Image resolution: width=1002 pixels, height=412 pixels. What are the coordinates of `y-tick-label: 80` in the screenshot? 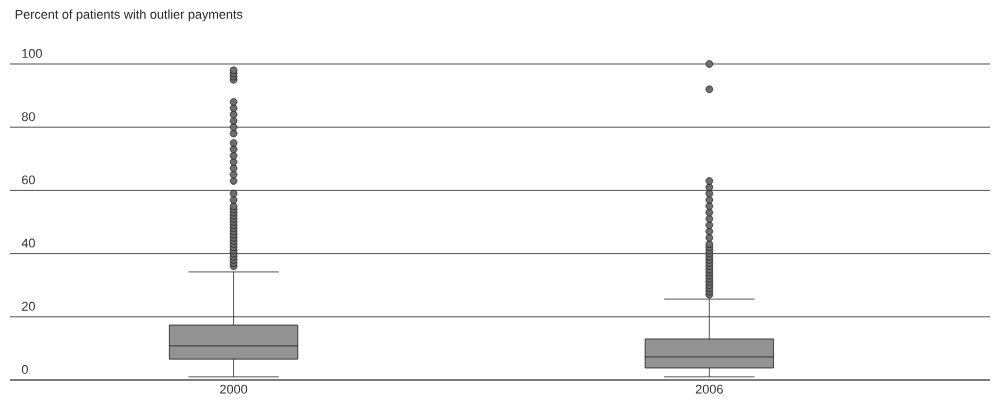 It's located at (28, 117).